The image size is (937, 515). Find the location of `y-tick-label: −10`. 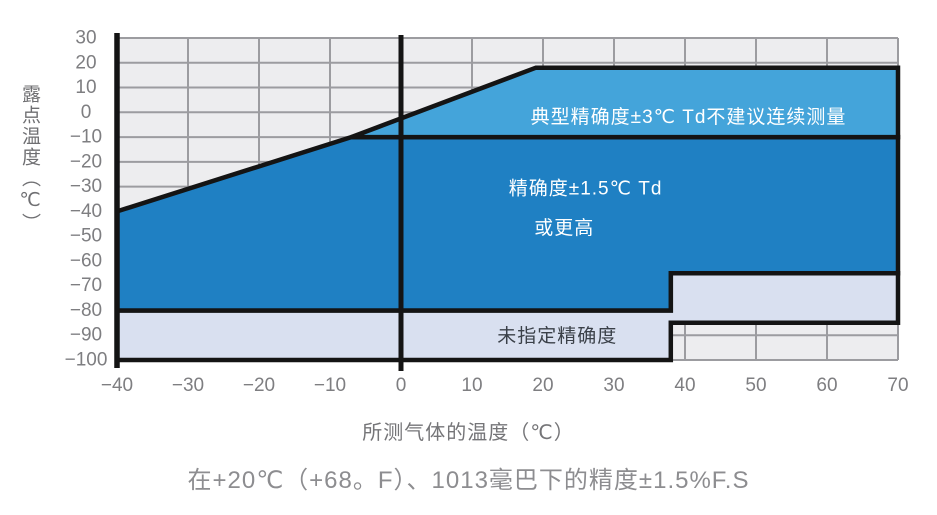

y-tick-label: −10 is located at coordinates (86, 137).